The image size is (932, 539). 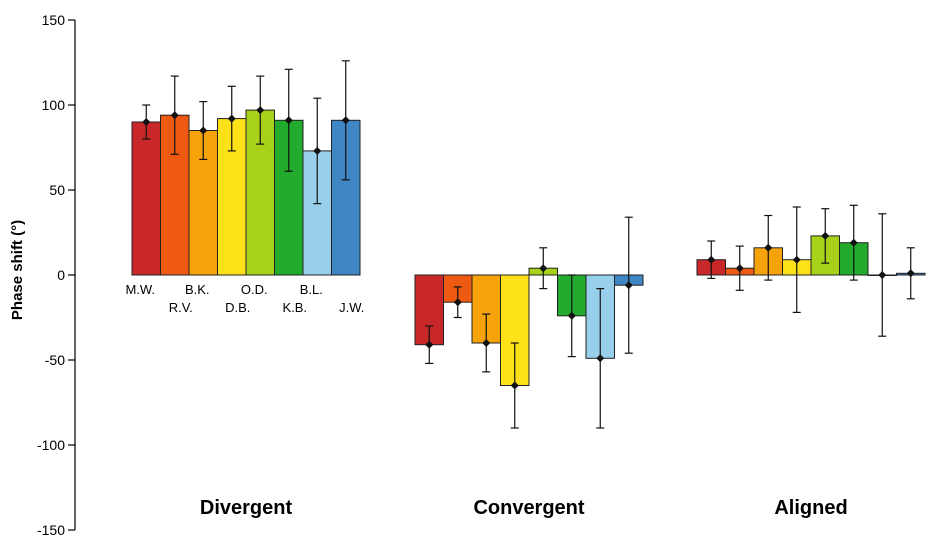 I want to click on group-labels: Divergent Convergent Aligned, so click(x=524, y=508).